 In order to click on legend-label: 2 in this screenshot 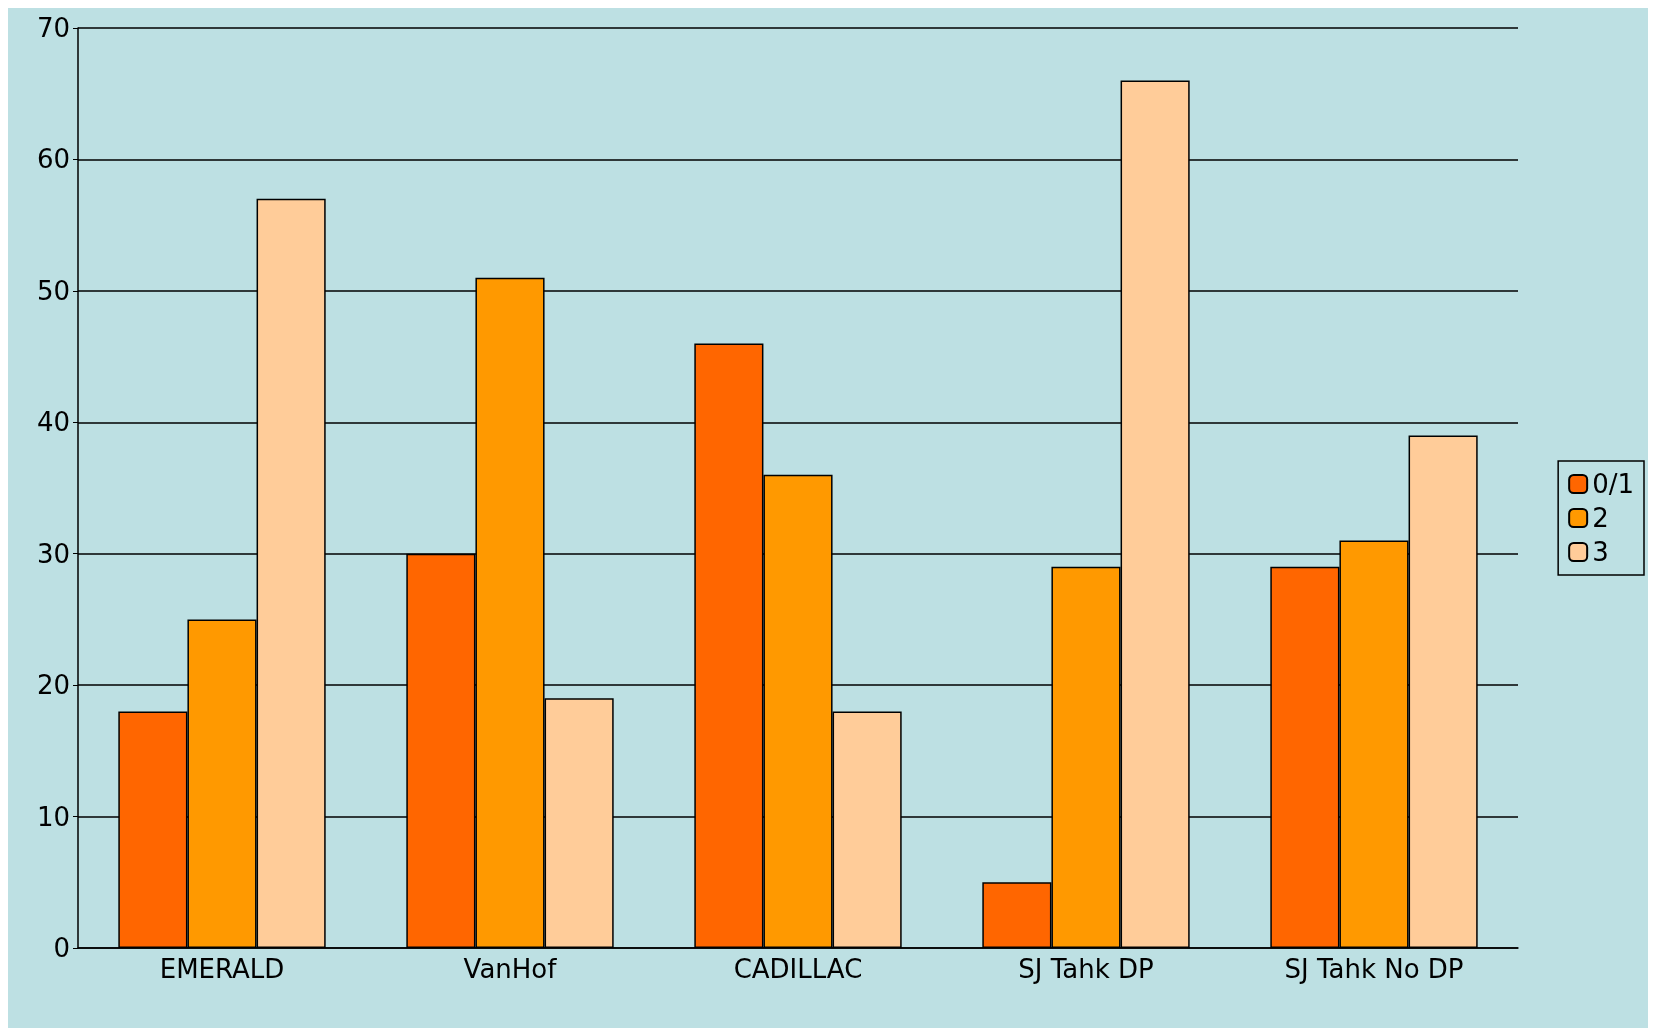, I will do `click(1600, 518)`.